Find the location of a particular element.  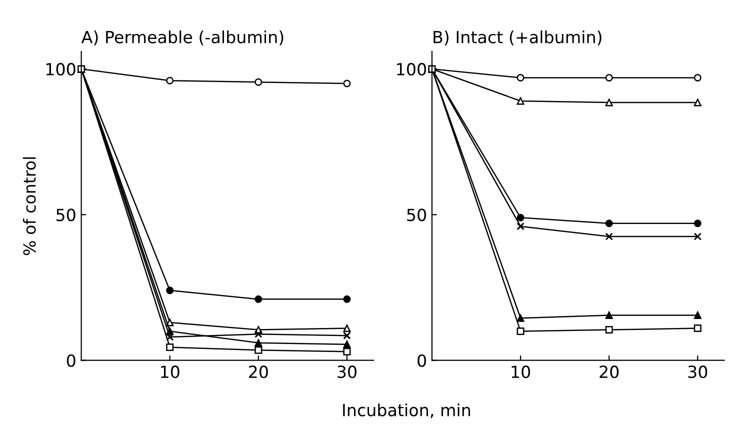

chart-title: A) Permeable (-albumin) is located at coordinates (182, 38).